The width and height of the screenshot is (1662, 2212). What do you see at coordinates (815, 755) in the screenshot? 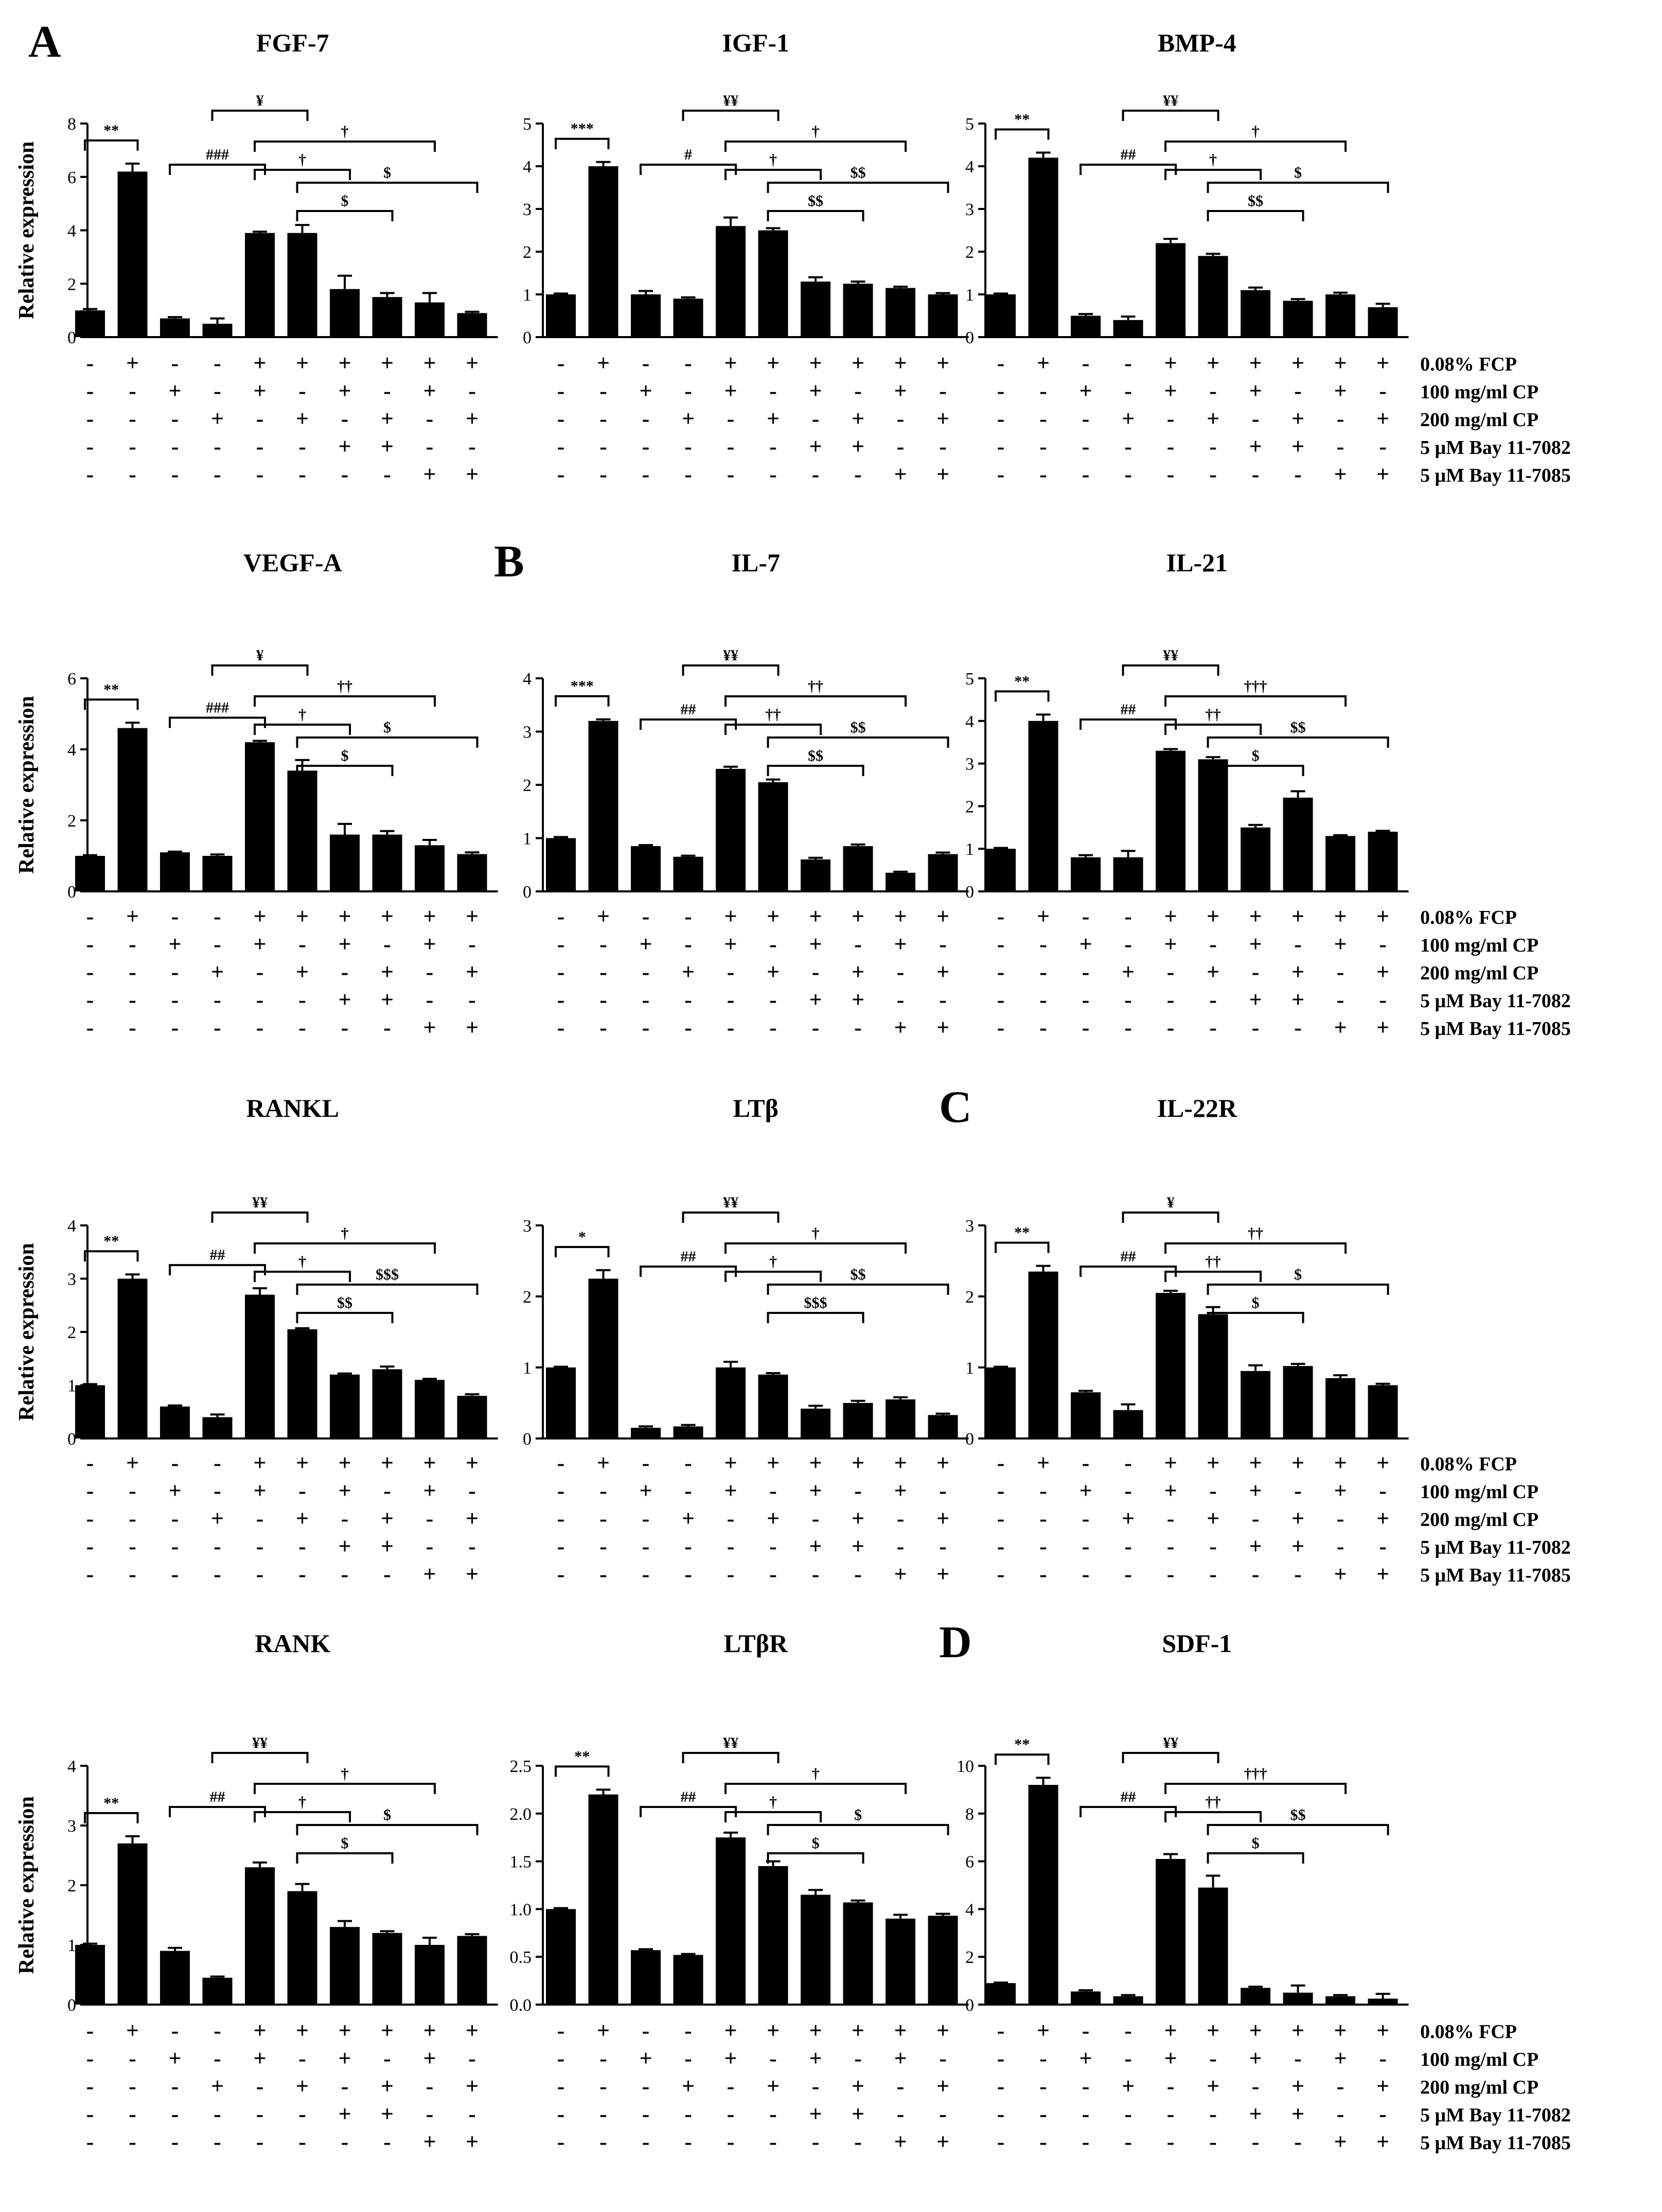
I see `significance-label: $$` at bounding box center [815, 755].